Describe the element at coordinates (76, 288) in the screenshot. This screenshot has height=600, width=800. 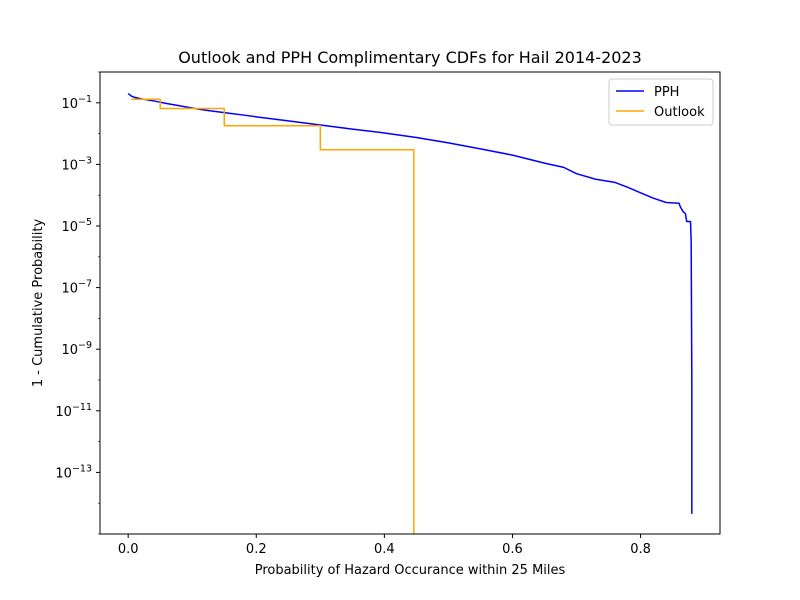
I see `y-tick-label: 10⁻⁷` at that location.